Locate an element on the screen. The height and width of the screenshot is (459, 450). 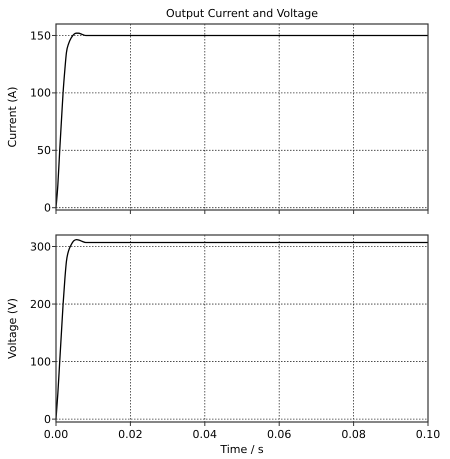
y-axis-title: Voltage (V) is located at coordinates (12, 328).